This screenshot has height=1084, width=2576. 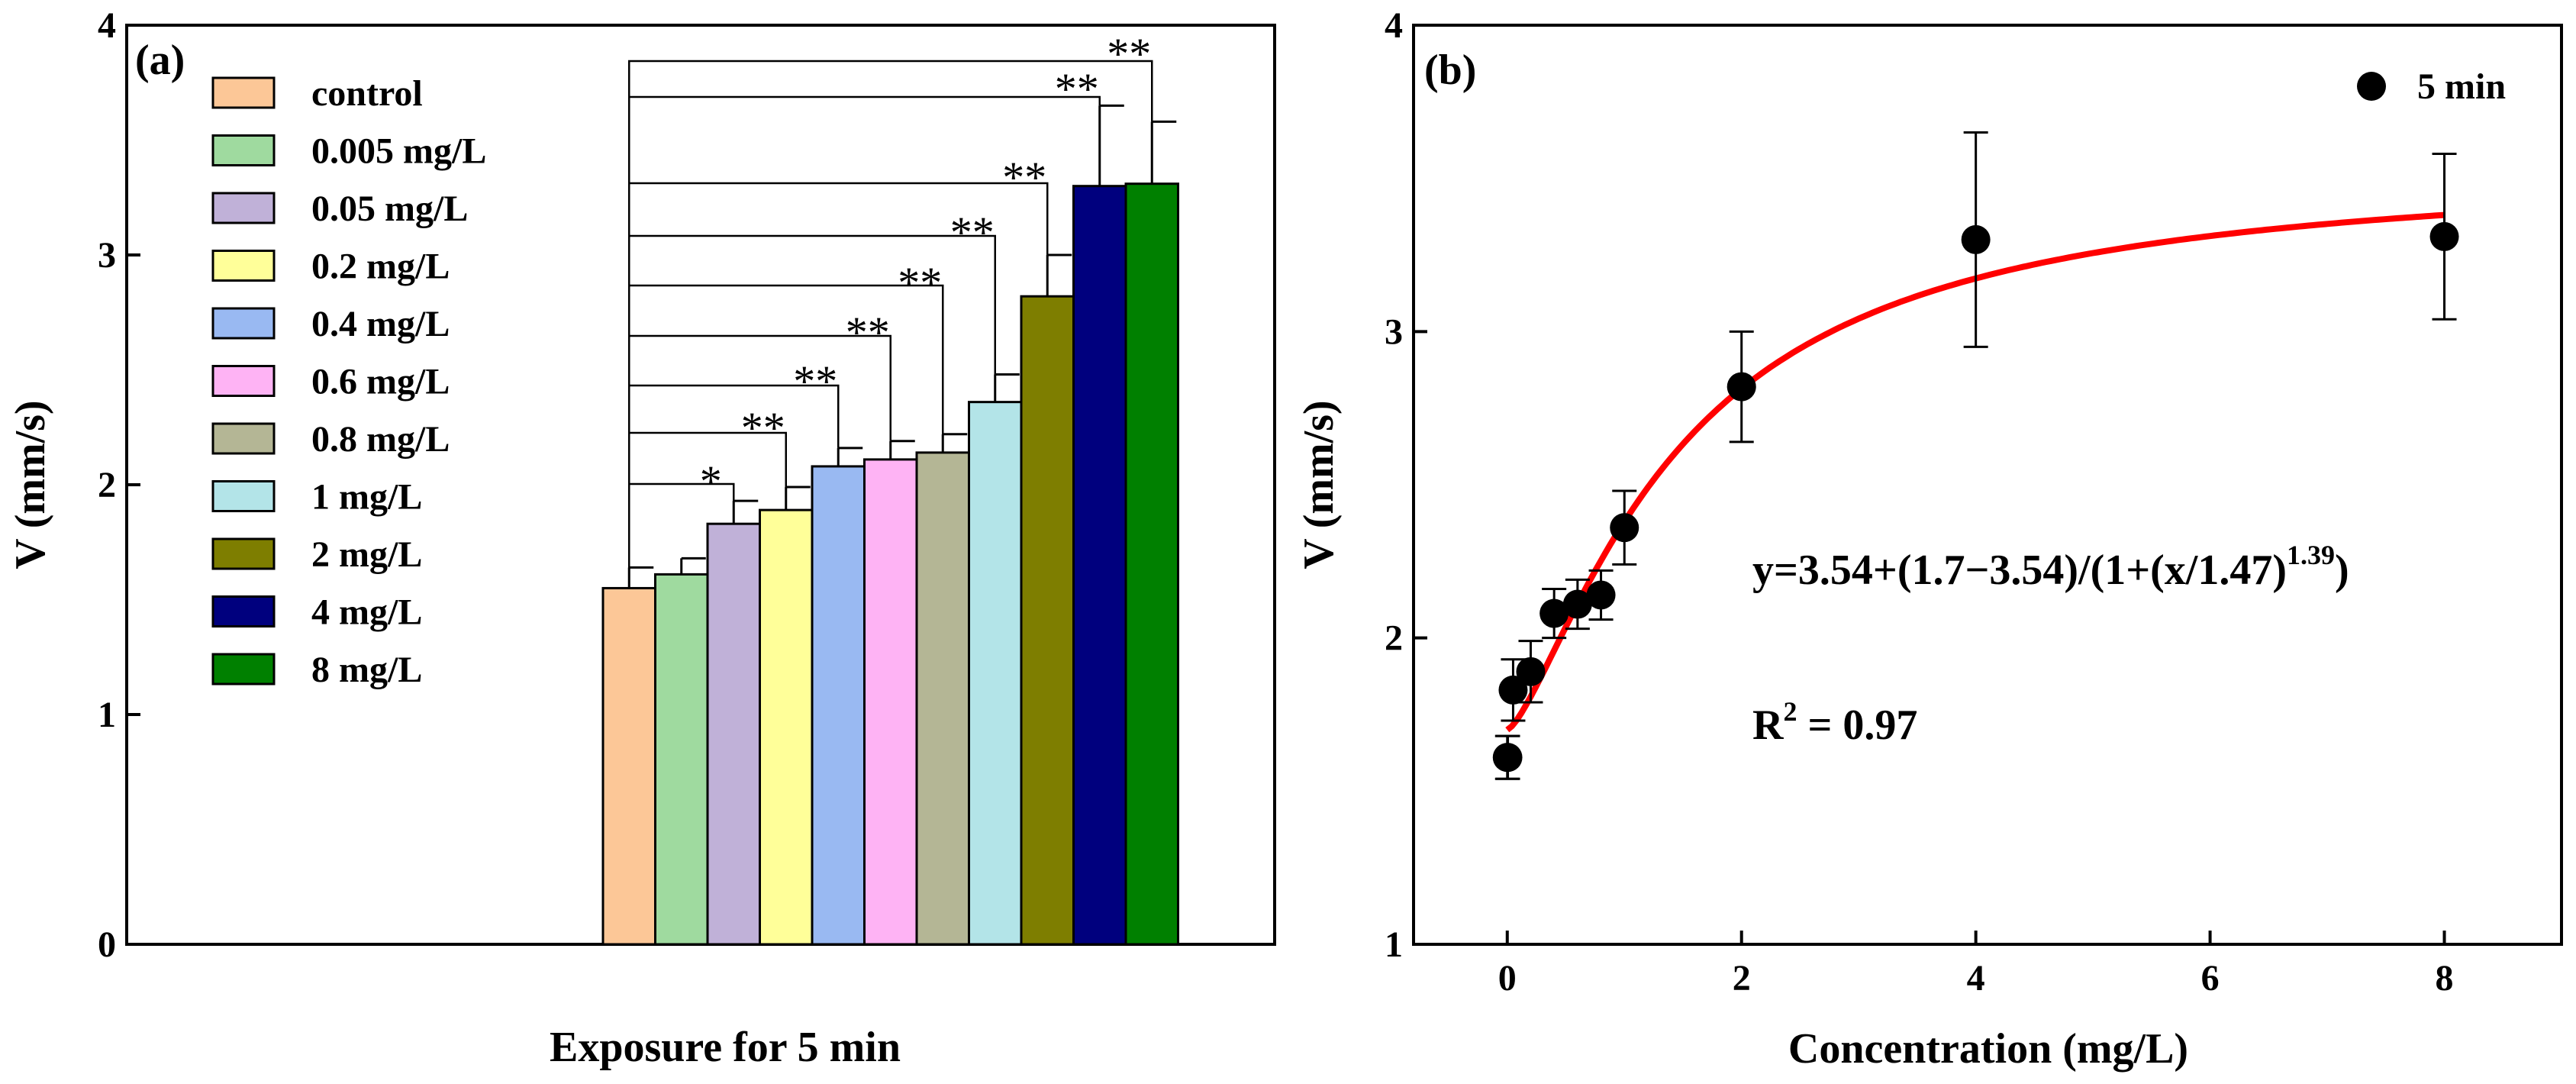 What do you see at coordinates (1394, 944) in the screenshot?
I see `panel-b-ytick-label: 1` at bounding box center [1394, 944].